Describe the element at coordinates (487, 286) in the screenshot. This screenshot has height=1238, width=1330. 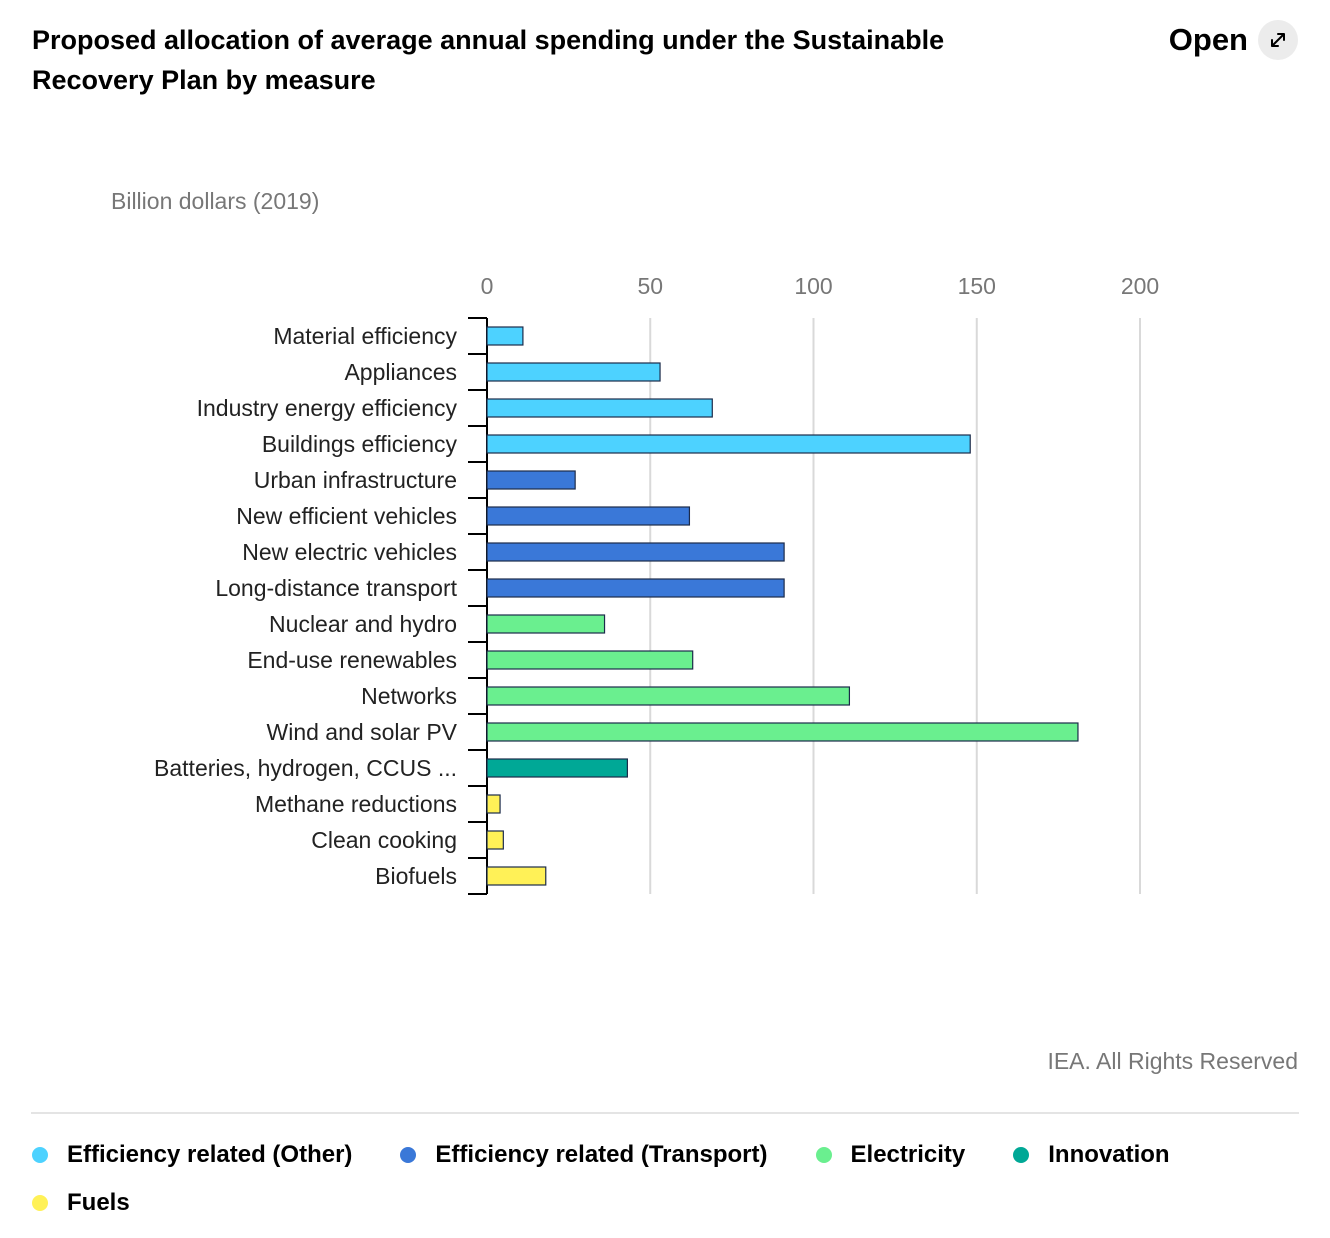
I see `x-tick-label: 0` at that location.